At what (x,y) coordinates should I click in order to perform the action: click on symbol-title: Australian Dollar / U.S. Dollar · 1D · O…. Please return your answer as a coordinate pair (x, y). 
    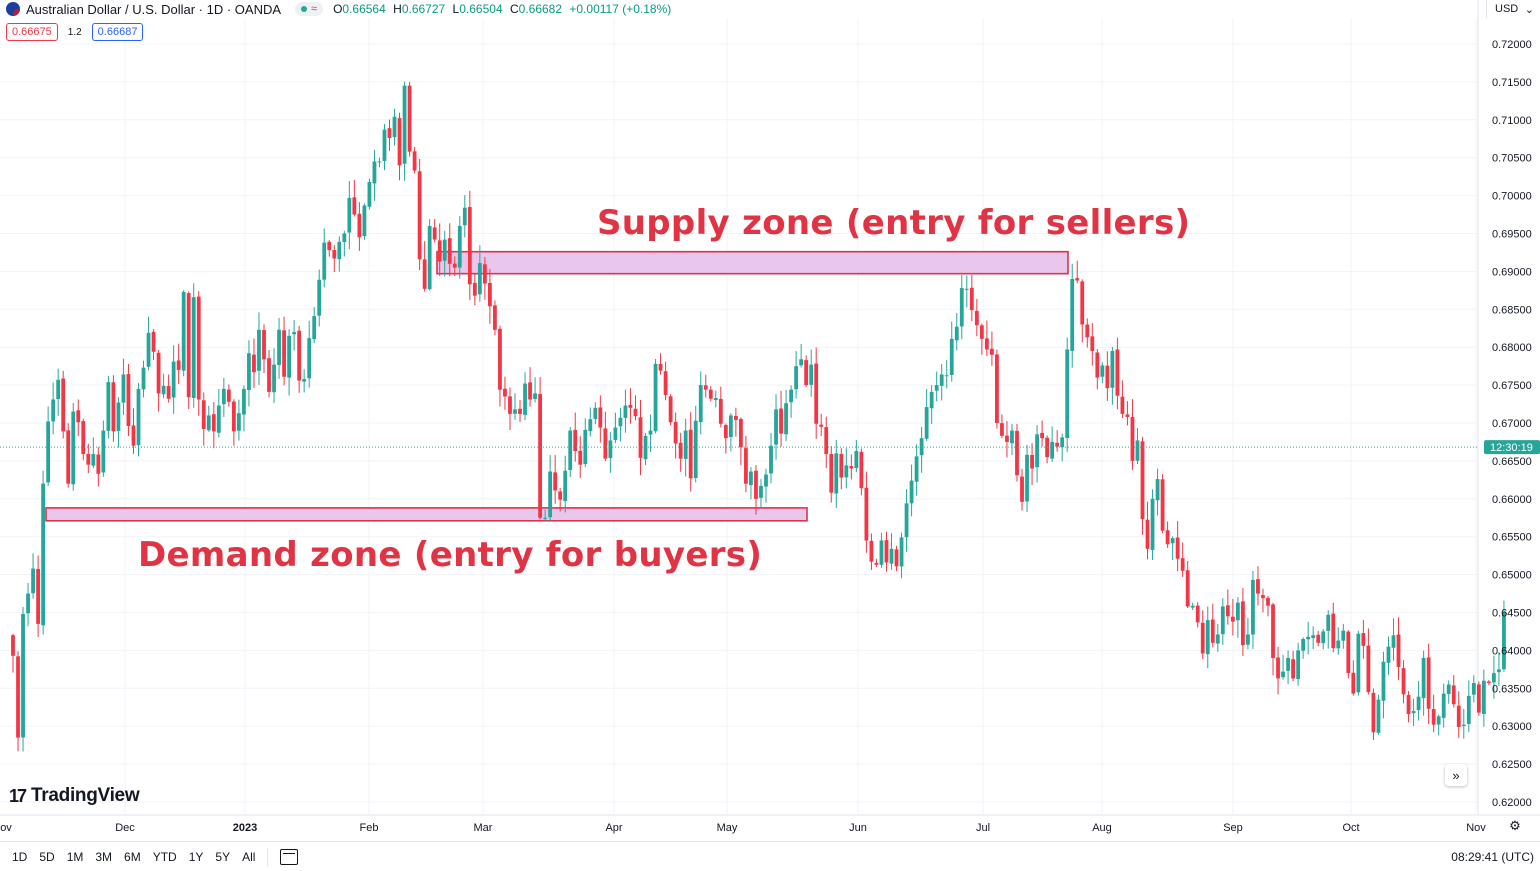
    Looking at the image, I should click on (154, 9).